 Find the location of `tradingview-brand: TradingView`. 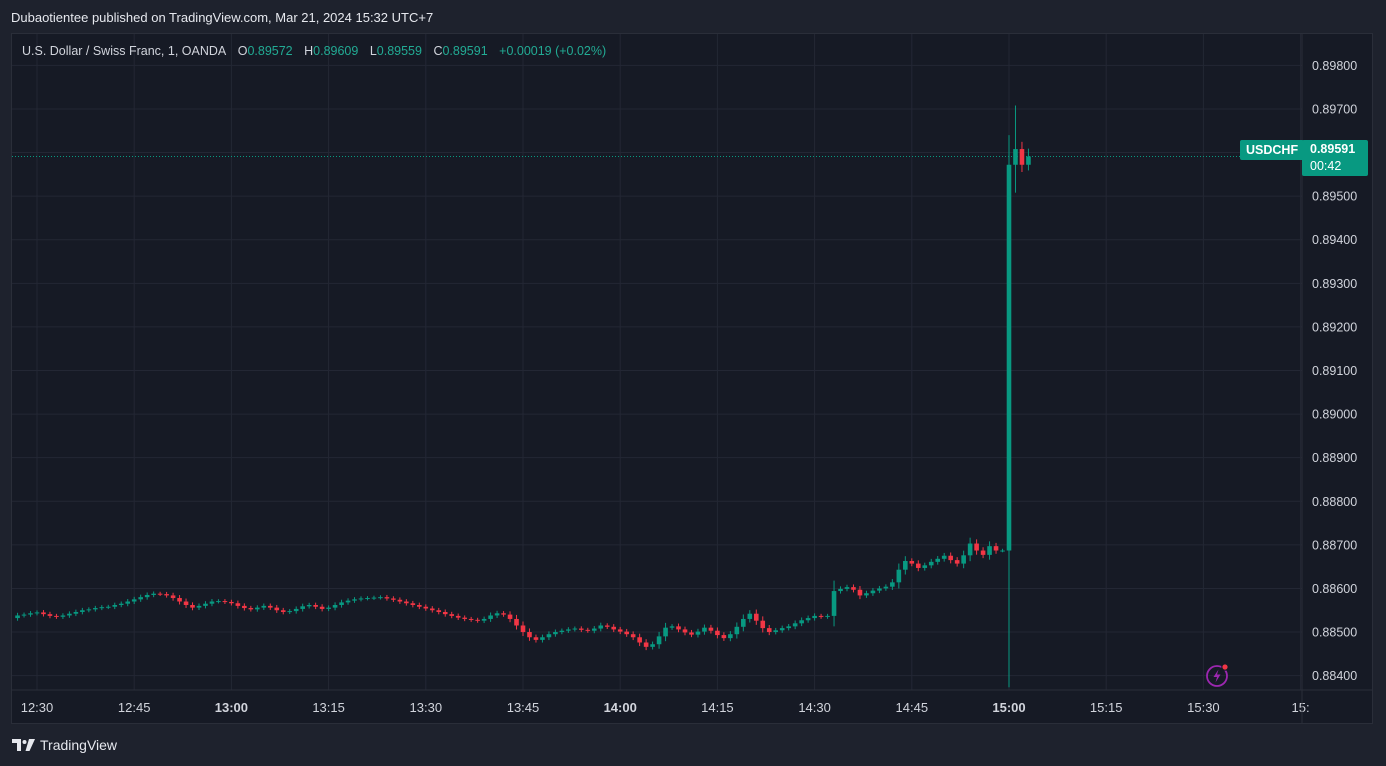

tradingview-brand: TradingView is located at coordinates (64, 745).